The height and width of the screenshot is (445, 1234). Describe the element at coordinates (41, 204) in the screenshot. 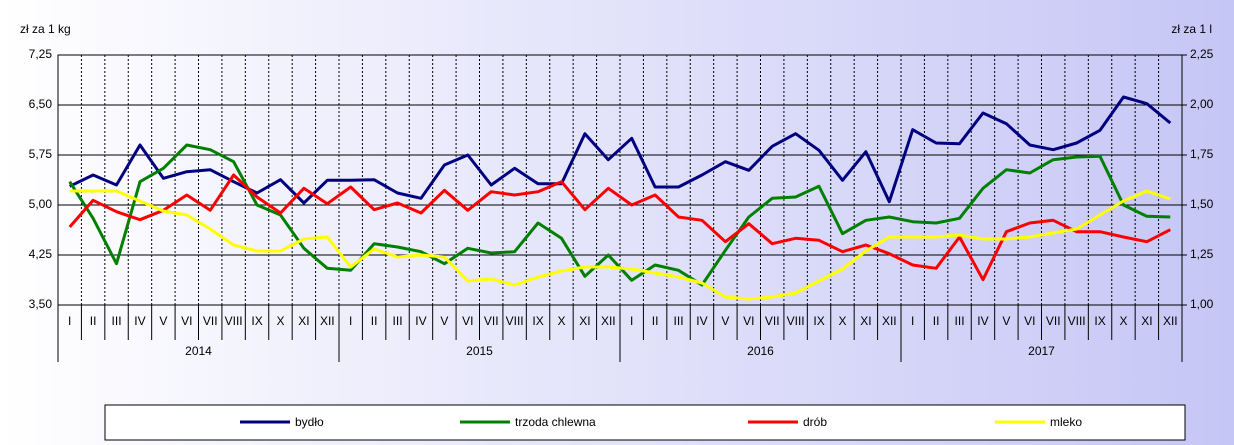

I see `y-tick-label: 5,00` at that location.